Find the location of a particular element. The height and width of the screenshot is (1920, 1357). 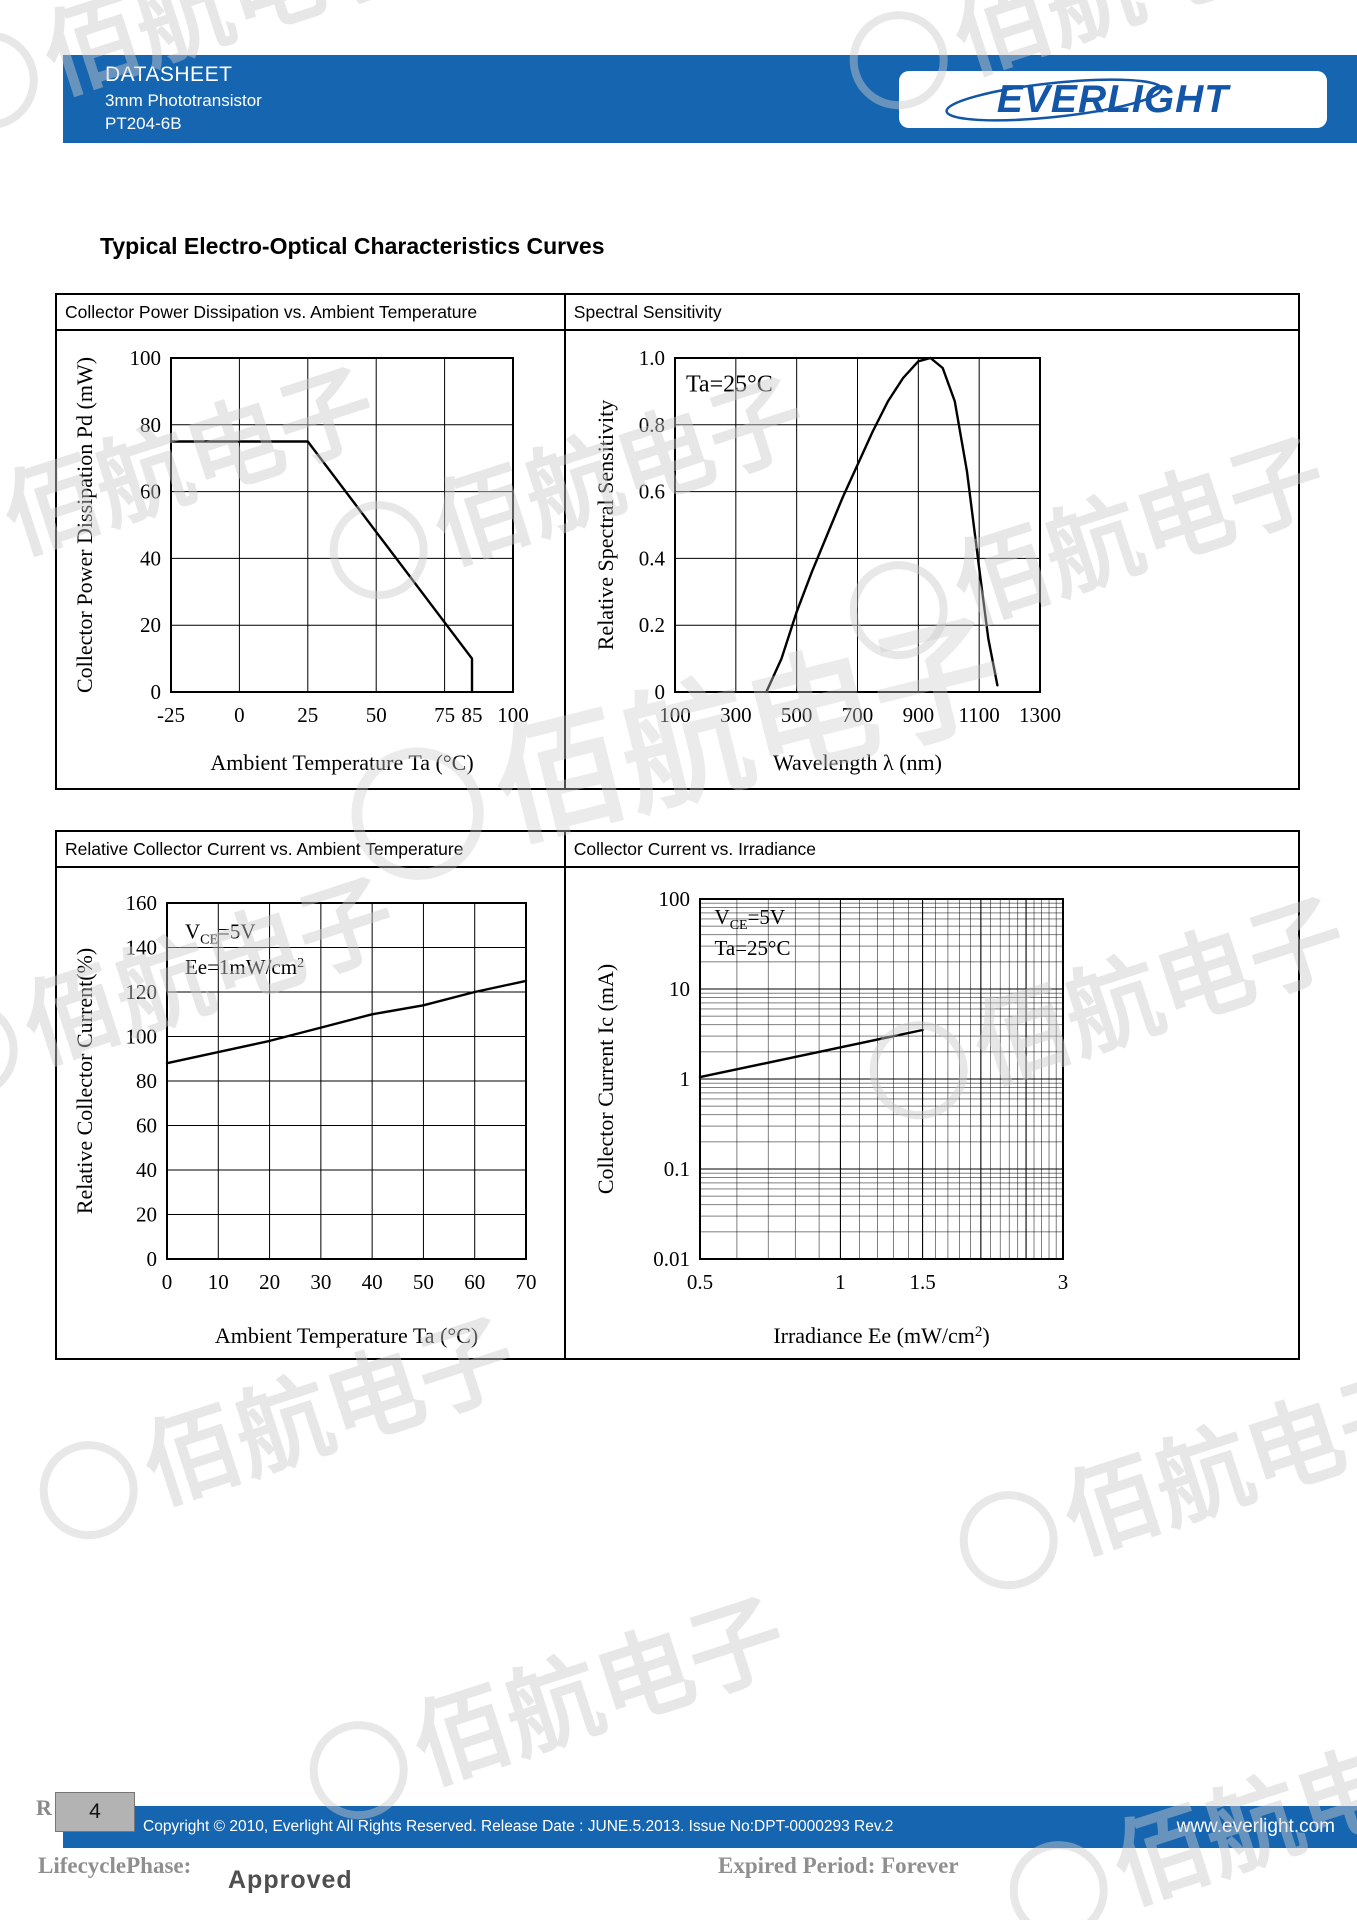

svg-text: 1100 is located at coordinates (978, 715).